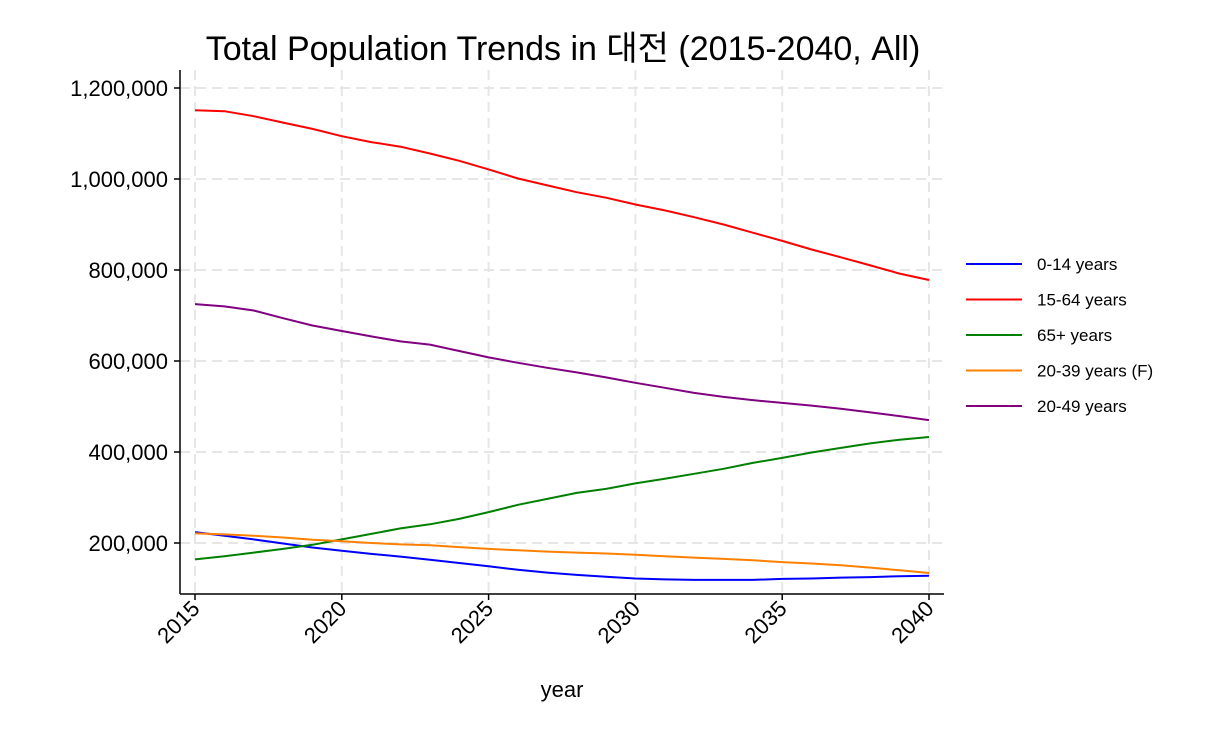 This screenshot has width=1224, height=734. Describe the element at coordinates (178, 622) in the screenshot. I see `x-tick-label: 2015` at that location.